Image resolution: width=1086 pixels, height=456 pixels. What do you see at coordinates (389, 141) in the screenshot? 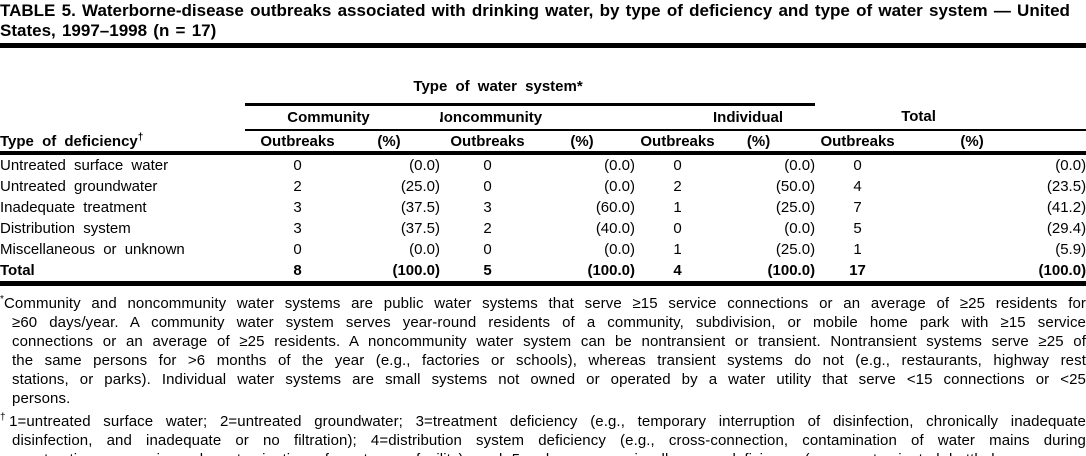
I see `community-percent-header: (%)` at bounding box center [389, 141].